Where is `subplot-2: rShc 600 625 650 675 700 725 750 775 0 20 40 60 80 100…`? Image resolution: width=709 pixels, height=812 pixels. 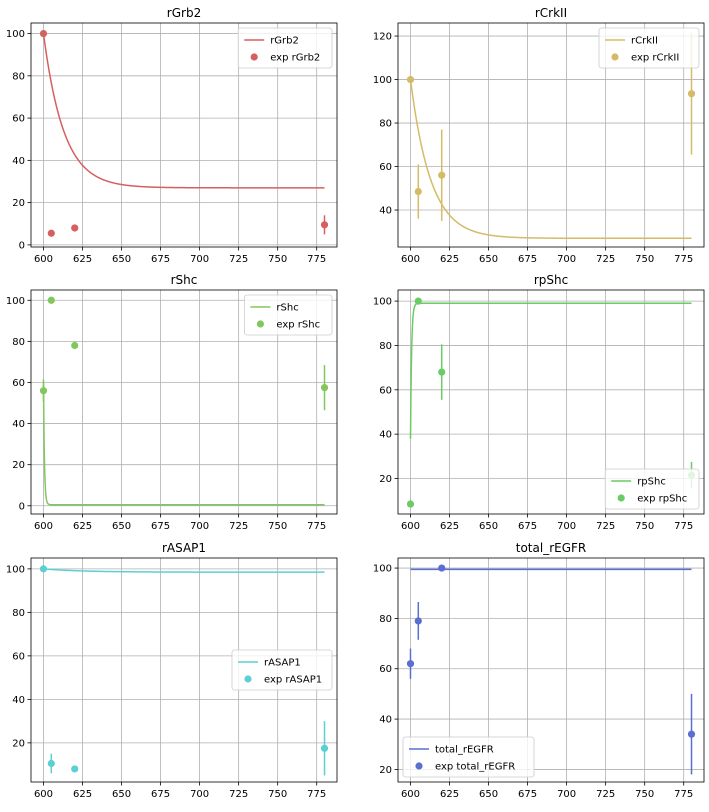
subplot-2: rShc 600 625 650 675 700 725 750 775 0 20 40 60 80 100… is located at coordinates (172, 402).